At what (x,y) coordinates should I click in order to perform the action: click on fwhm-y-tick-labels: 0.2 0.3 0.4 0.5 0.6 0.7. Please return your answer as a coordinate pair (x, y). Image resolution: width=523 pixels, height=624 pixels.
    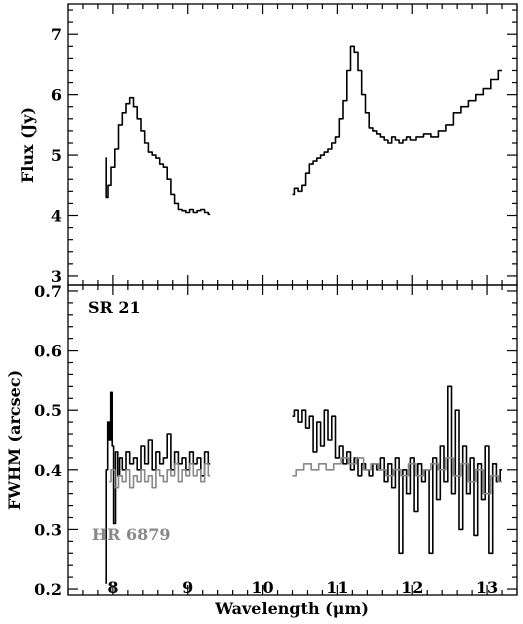
    Looking at the image, I should click on (48, 440).